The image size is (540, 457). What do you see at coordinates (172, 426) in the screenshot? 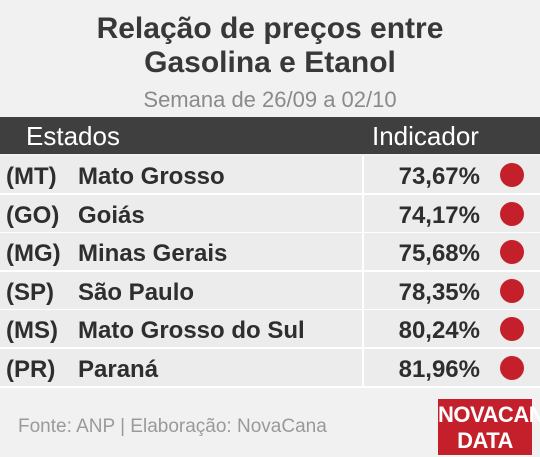
I see `source: Fonte: ANP | Elaboração: NovaCana` at bounding box center [172, 426].